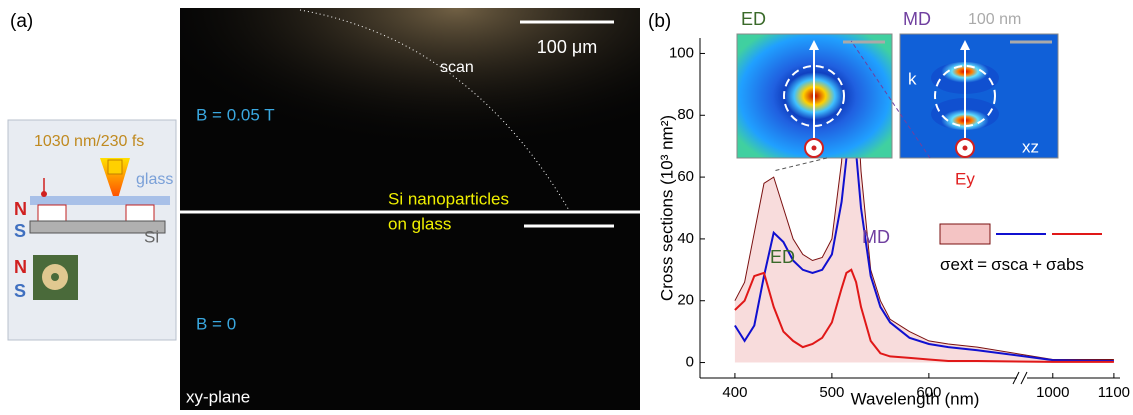 The image size is (1133, 415). I want to click on annotation: Ey, so click(965, 178).